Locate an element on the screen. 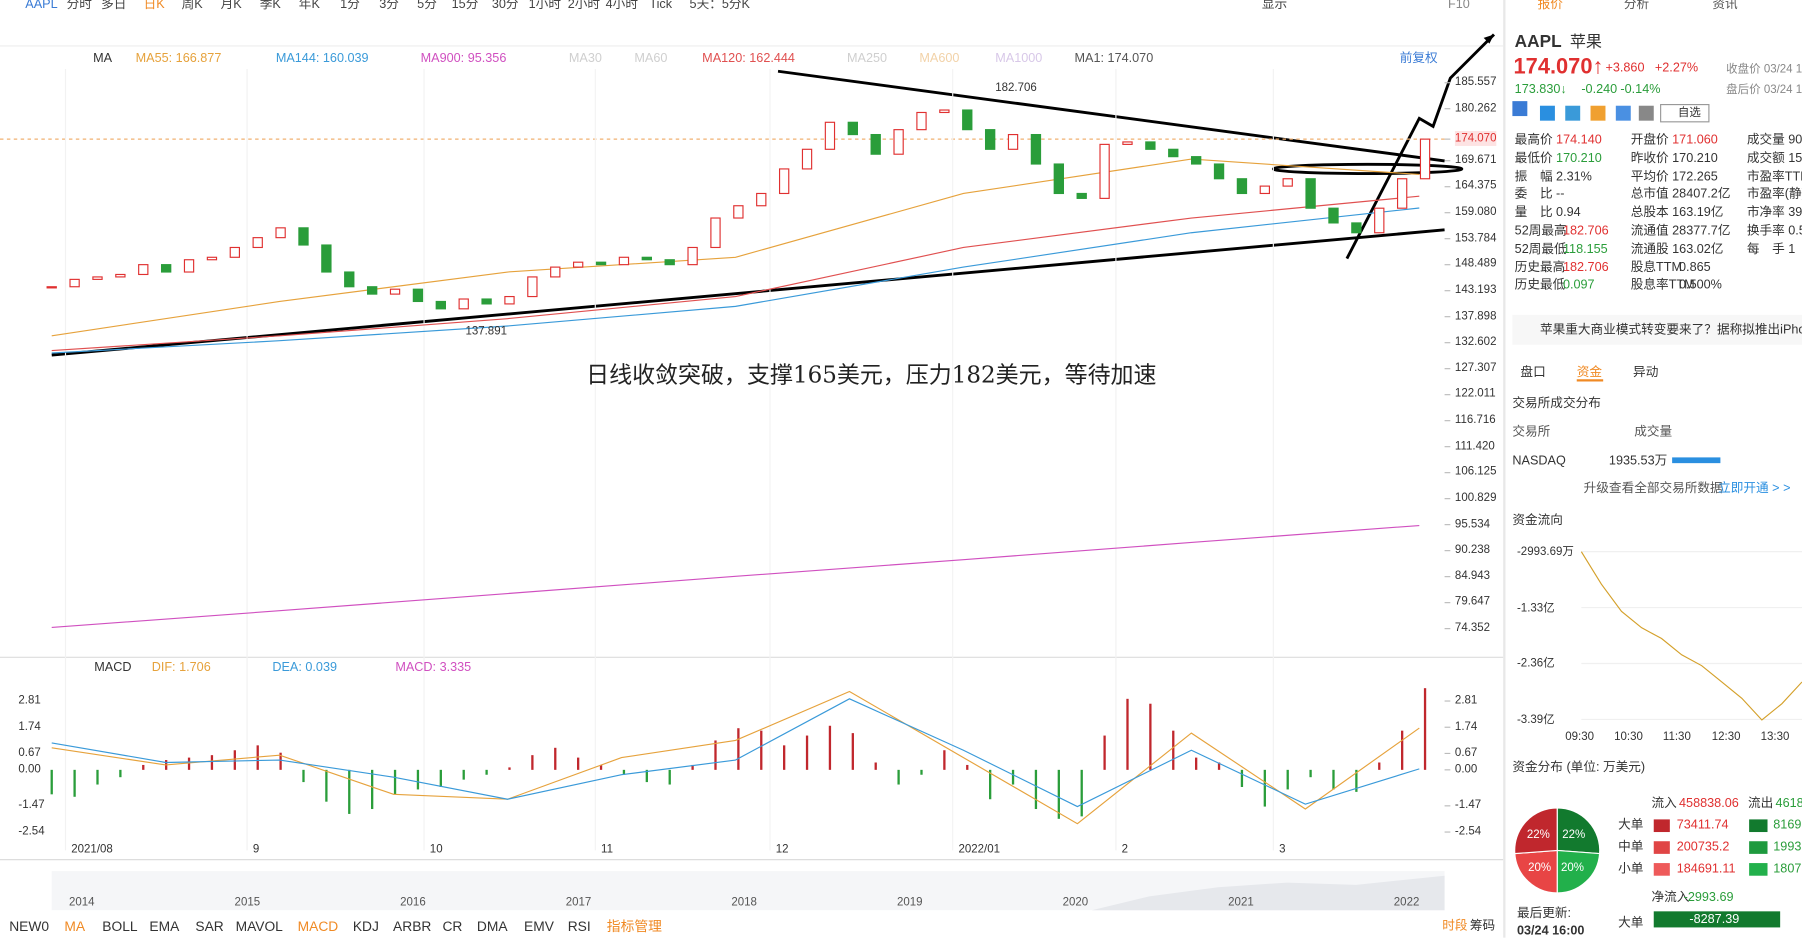  ma-legend: MA60 is located at coordinates (651, 58).